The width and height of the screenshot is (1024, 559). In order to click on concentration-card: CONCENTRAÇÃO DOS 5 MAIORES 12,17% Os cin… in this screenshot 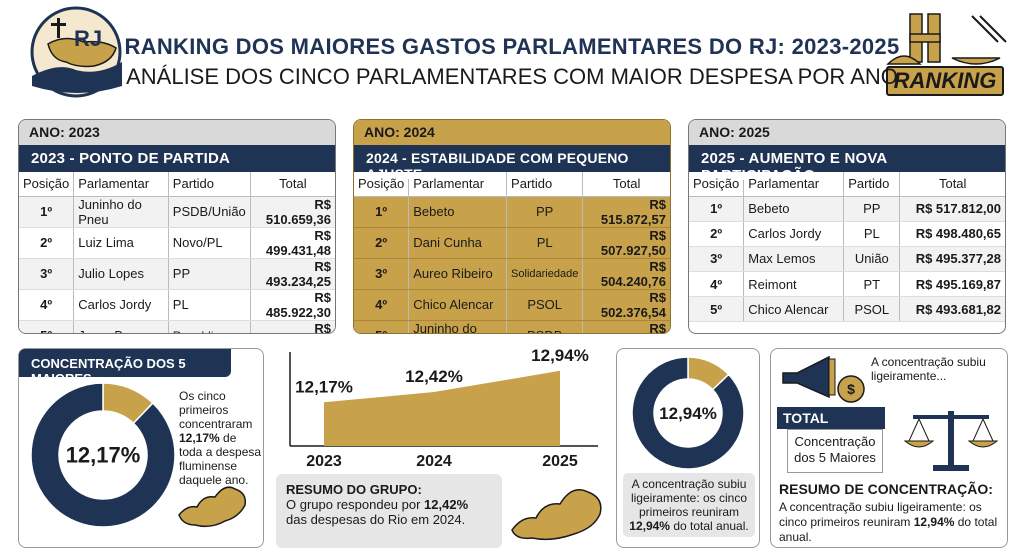, I will do `click(141, 448)`.